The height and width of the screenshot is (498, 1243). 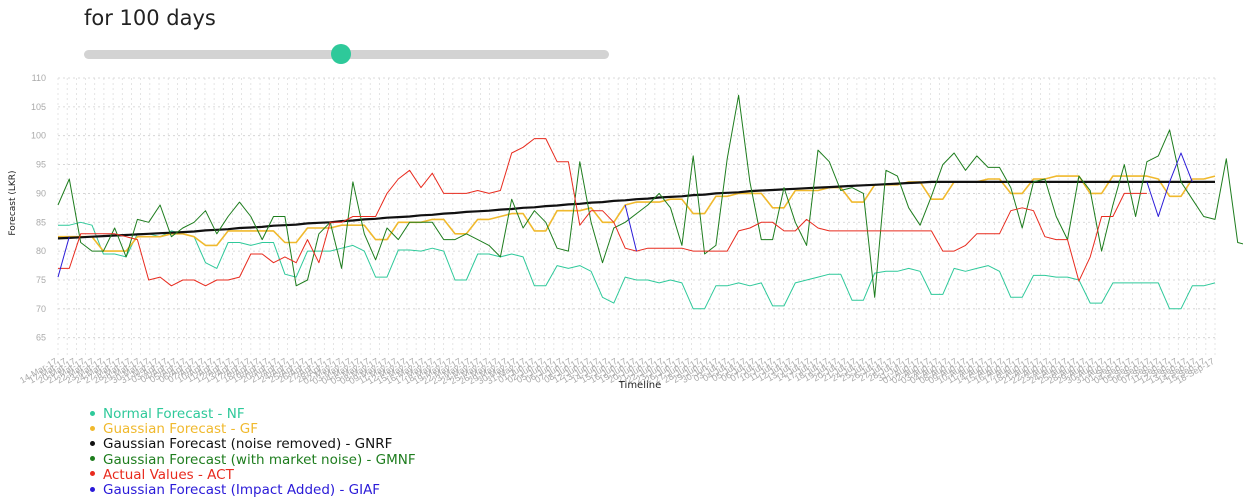 I want to click on y-tick-label: 80, so click(x=41, y=251).